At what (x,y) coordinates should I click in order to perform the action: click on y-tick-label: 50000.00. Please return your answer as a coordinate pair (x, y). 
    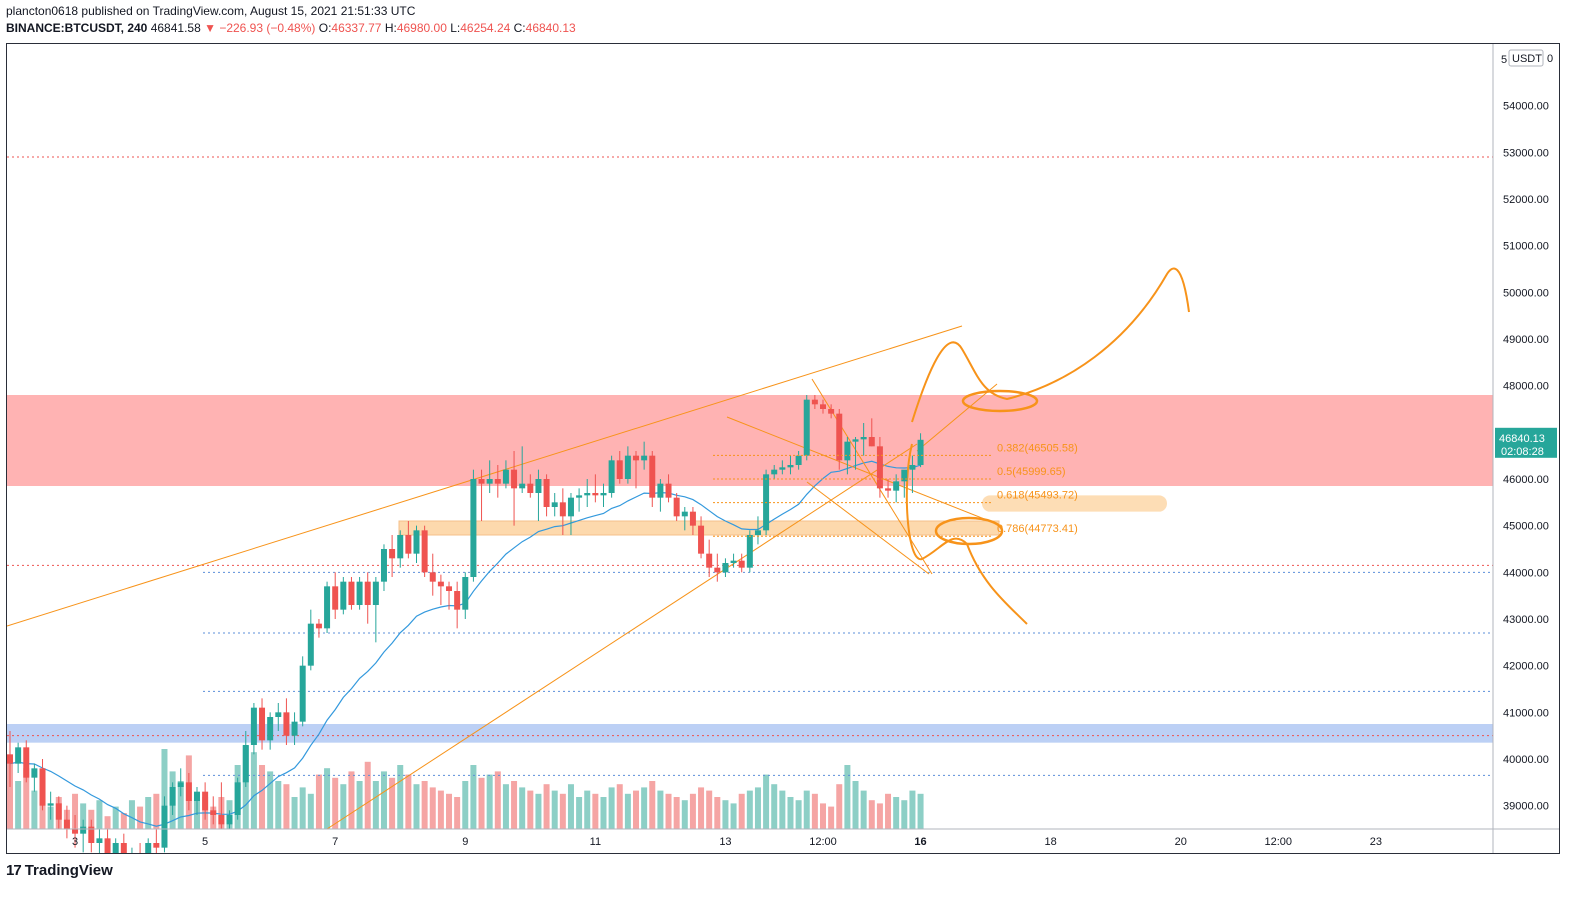
    Looking at the image, I should click on (1526, 293).